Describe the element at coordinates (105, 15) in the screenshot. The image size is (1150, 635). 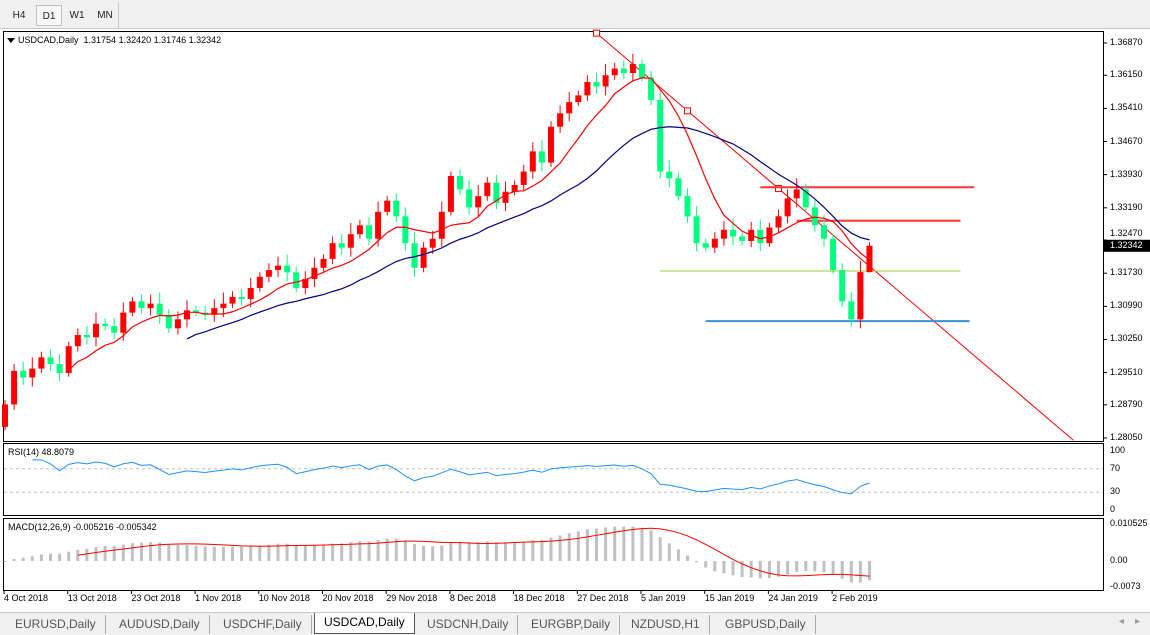
I see `timeframe-mn: MN` at that location.